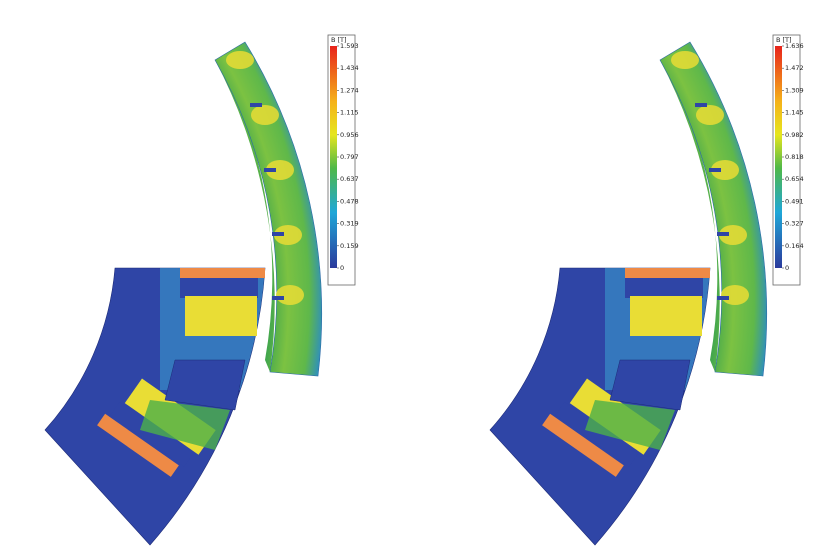  Describe the element at coordinates (794, 90) in the screenshot. I see `tick-label: 1.309` at that location.